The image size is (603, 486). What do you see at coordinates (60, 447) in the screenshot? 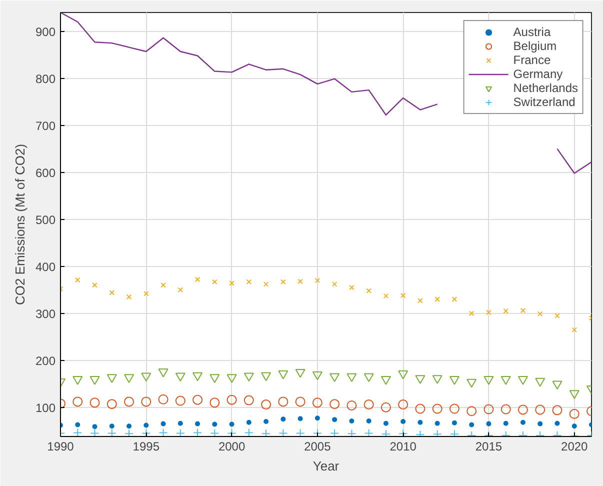
I see `x-tick-label: 1990` at bounding box center [60, 447].